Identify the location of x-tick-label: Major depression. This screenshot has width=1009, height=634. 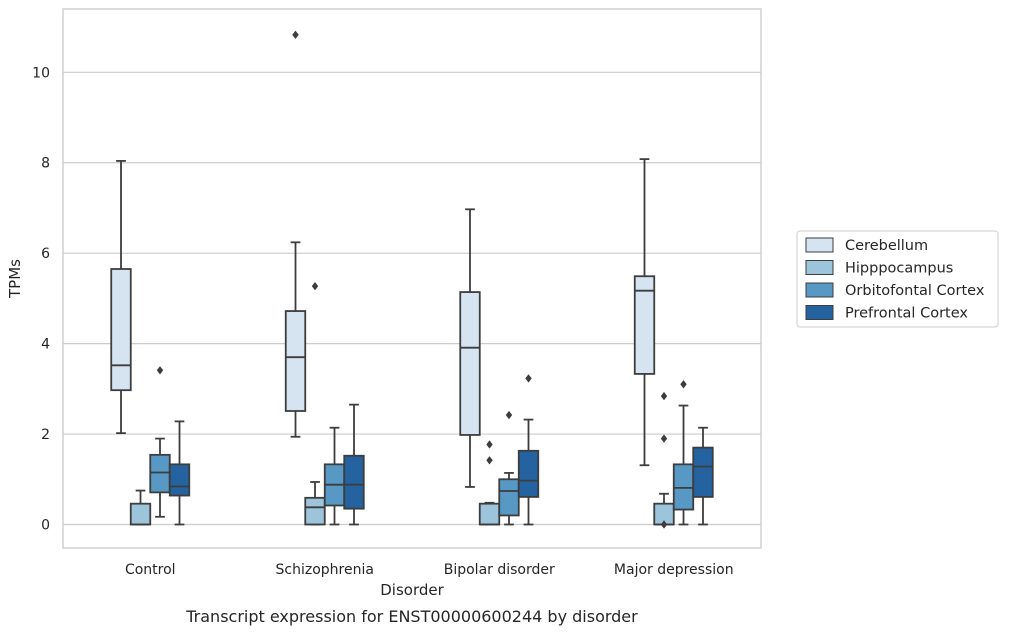
(674, 570).